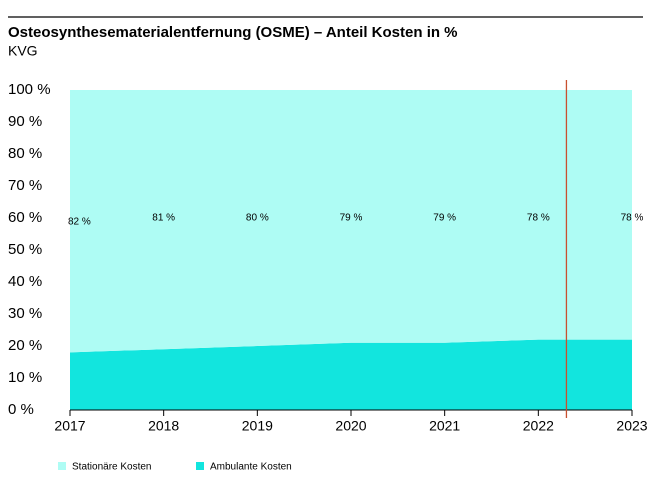 Image resolution: width=650 pixels, height=488 pixels. Describe the element at coordinates (25, 249) in the screenshot. I see `y-tick-label: 50 %` at that location.